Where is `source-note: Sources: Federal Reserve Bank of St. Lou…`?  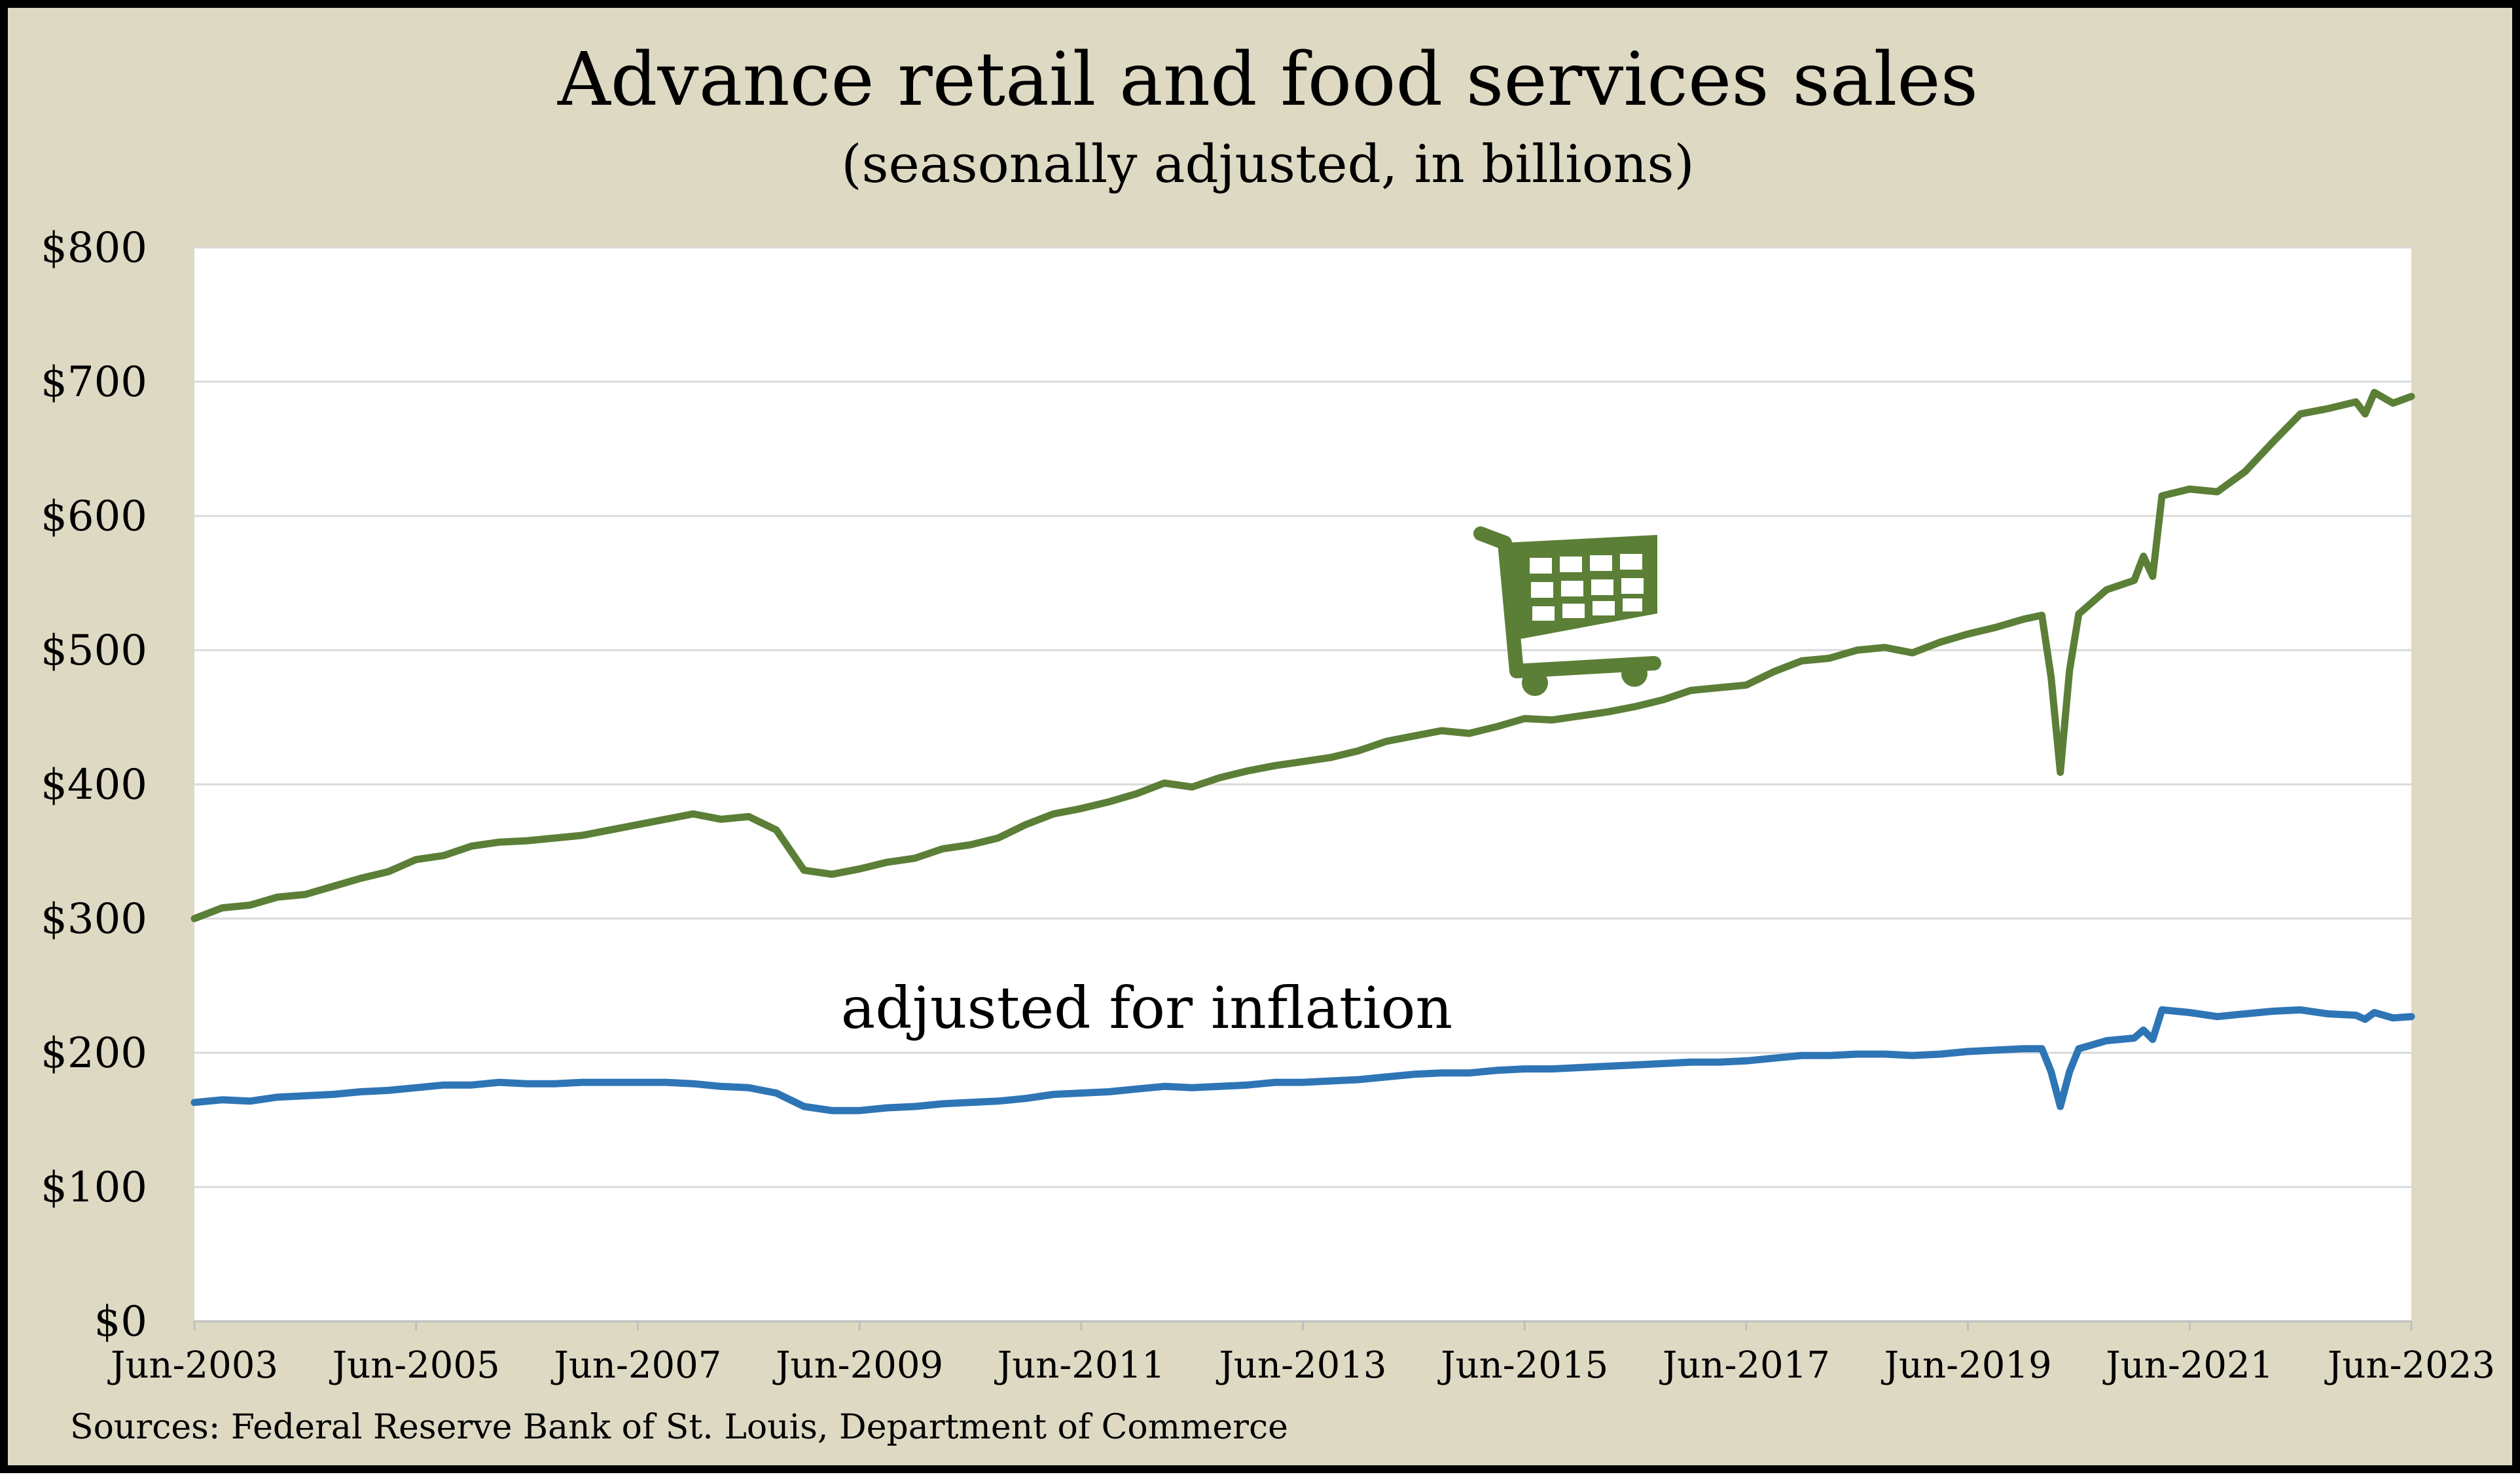 source-note: Sources: Federal Reserve Bank of St. Lou… is located at coordinates (679, 1427).